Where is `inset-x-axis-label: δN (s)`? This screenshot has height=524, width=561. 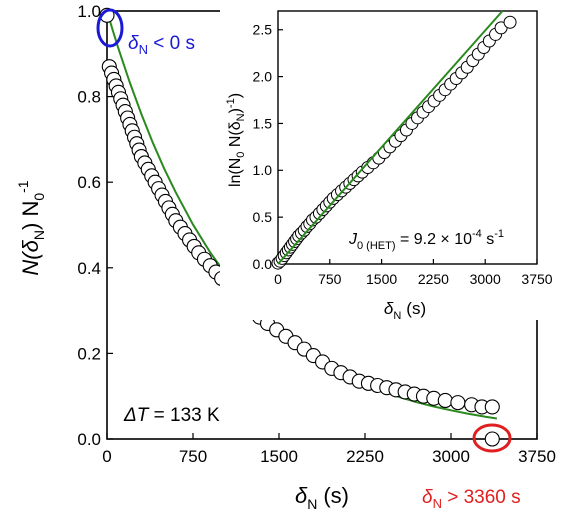 inset-x-axis-label: δN (s) is located at coordinates (405, 310).